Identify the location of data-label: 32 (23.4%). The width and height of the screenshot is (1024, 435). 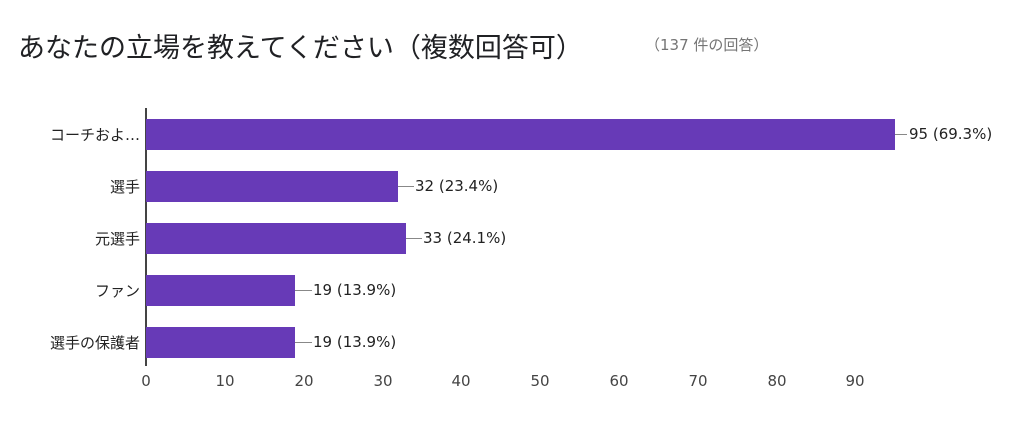
(457, 186).